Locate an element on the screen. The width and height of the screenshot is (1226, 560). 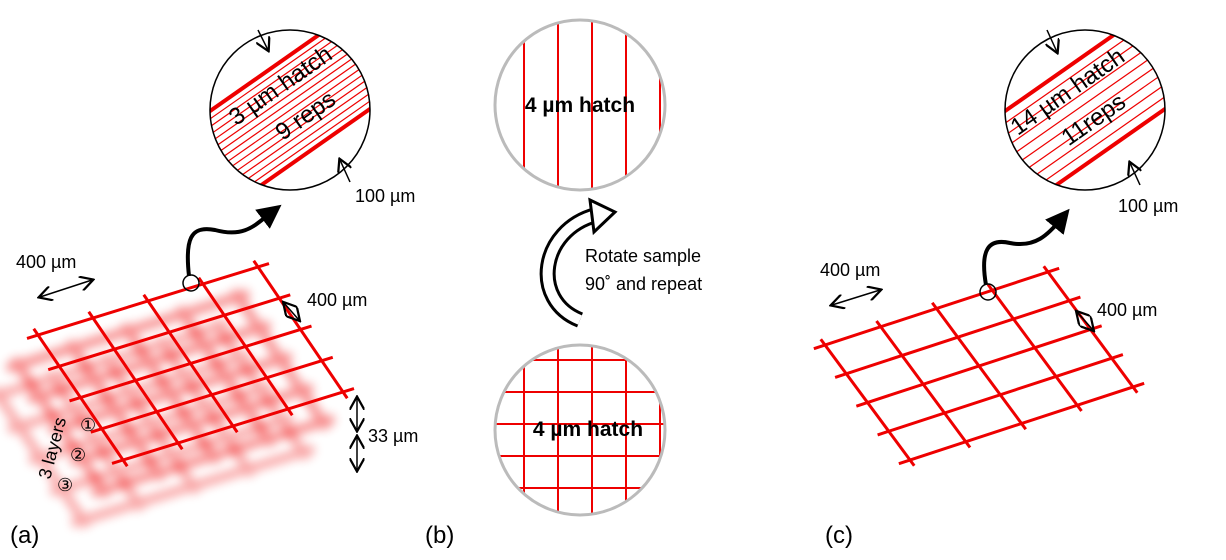
layer-height-label: 33 µm is located at coordinates (393, 436).